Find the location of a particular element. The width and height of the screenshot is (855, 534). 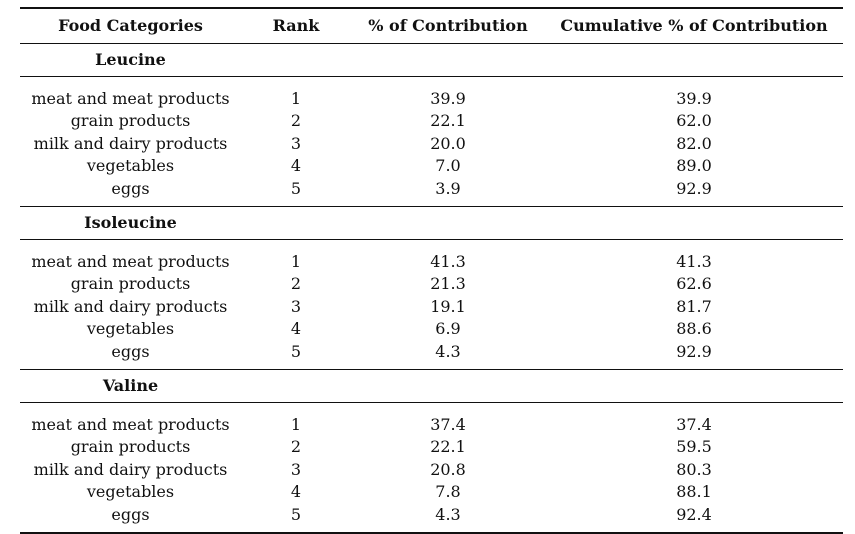

table-row: eggs 5 4.3 92.4 is located at coordinates (431, 515).